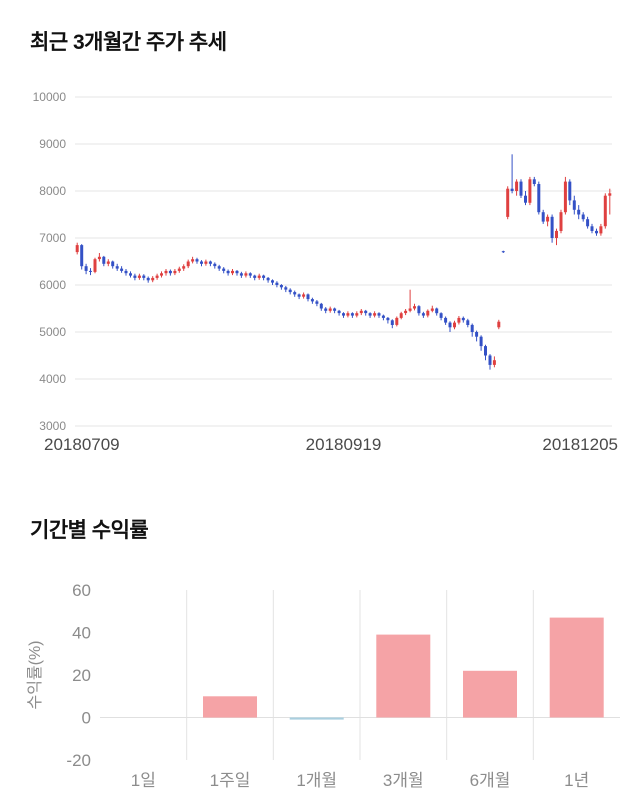 The image size is (640, 810). What do you see at coordinates (81, 633) in the screenshot?
I see `y-tick-label: 40` at bounding box center [81, 633].